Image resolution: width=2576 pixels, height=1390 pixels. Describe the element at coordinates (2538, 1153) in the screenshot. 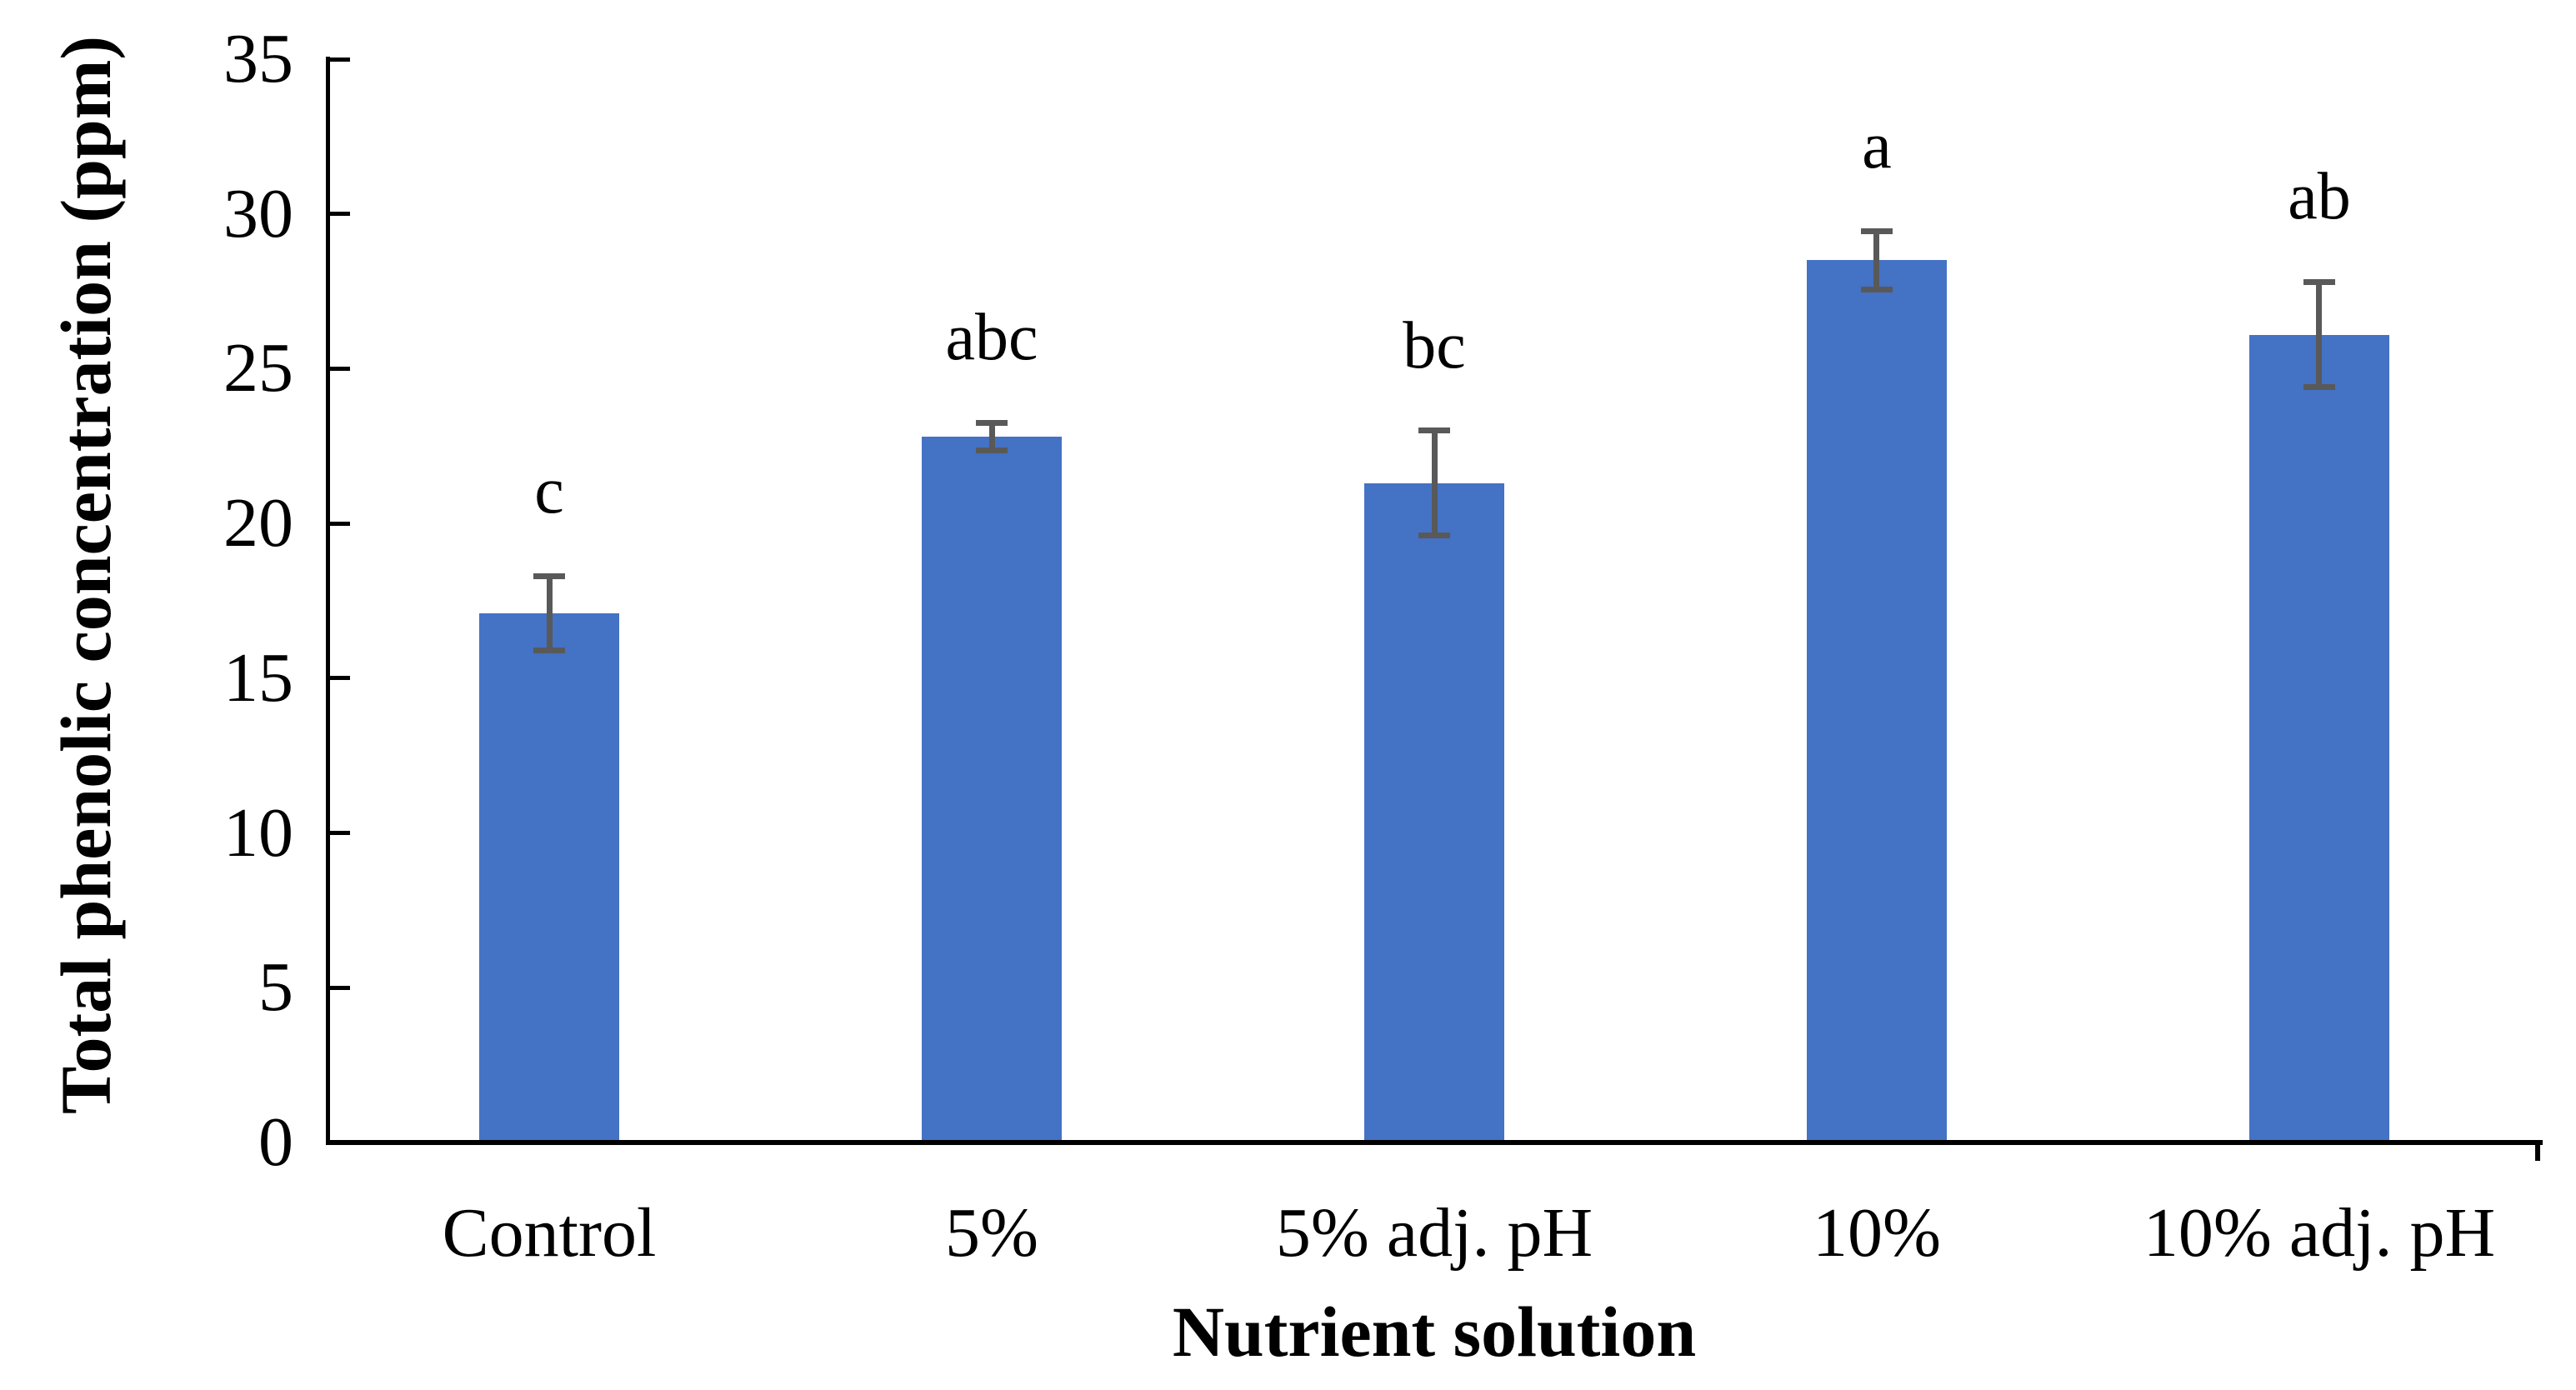

I see `x-axis-end-tick` at that location.